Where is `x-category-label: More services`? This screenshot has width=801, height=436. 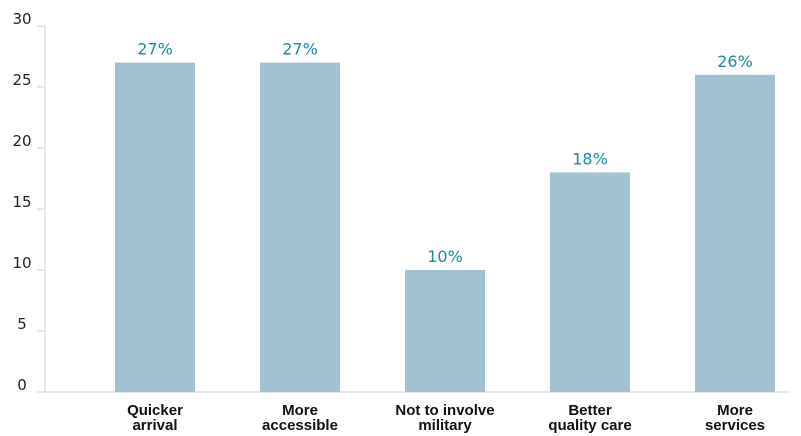
x-category-label: More services is located at coordinates (735, 418).